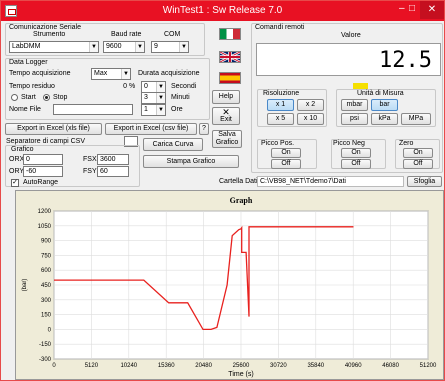 The height and width of the screenshot is (381, 445). I want to click on x-tick-label: 51200, so click(428, 366).